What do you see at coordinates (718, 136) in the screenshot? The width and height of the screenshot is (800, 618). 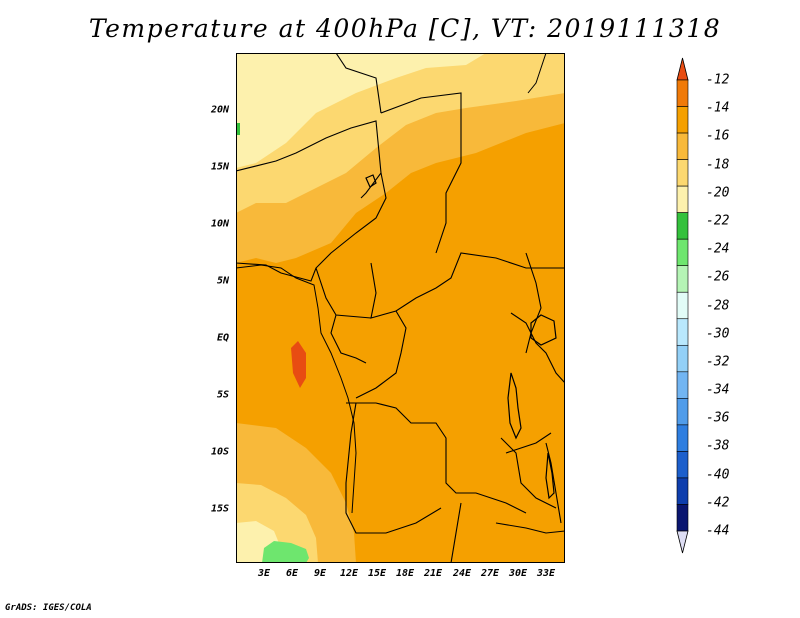 I see `colorbar-label: -16` at bounding box center [718, 136].